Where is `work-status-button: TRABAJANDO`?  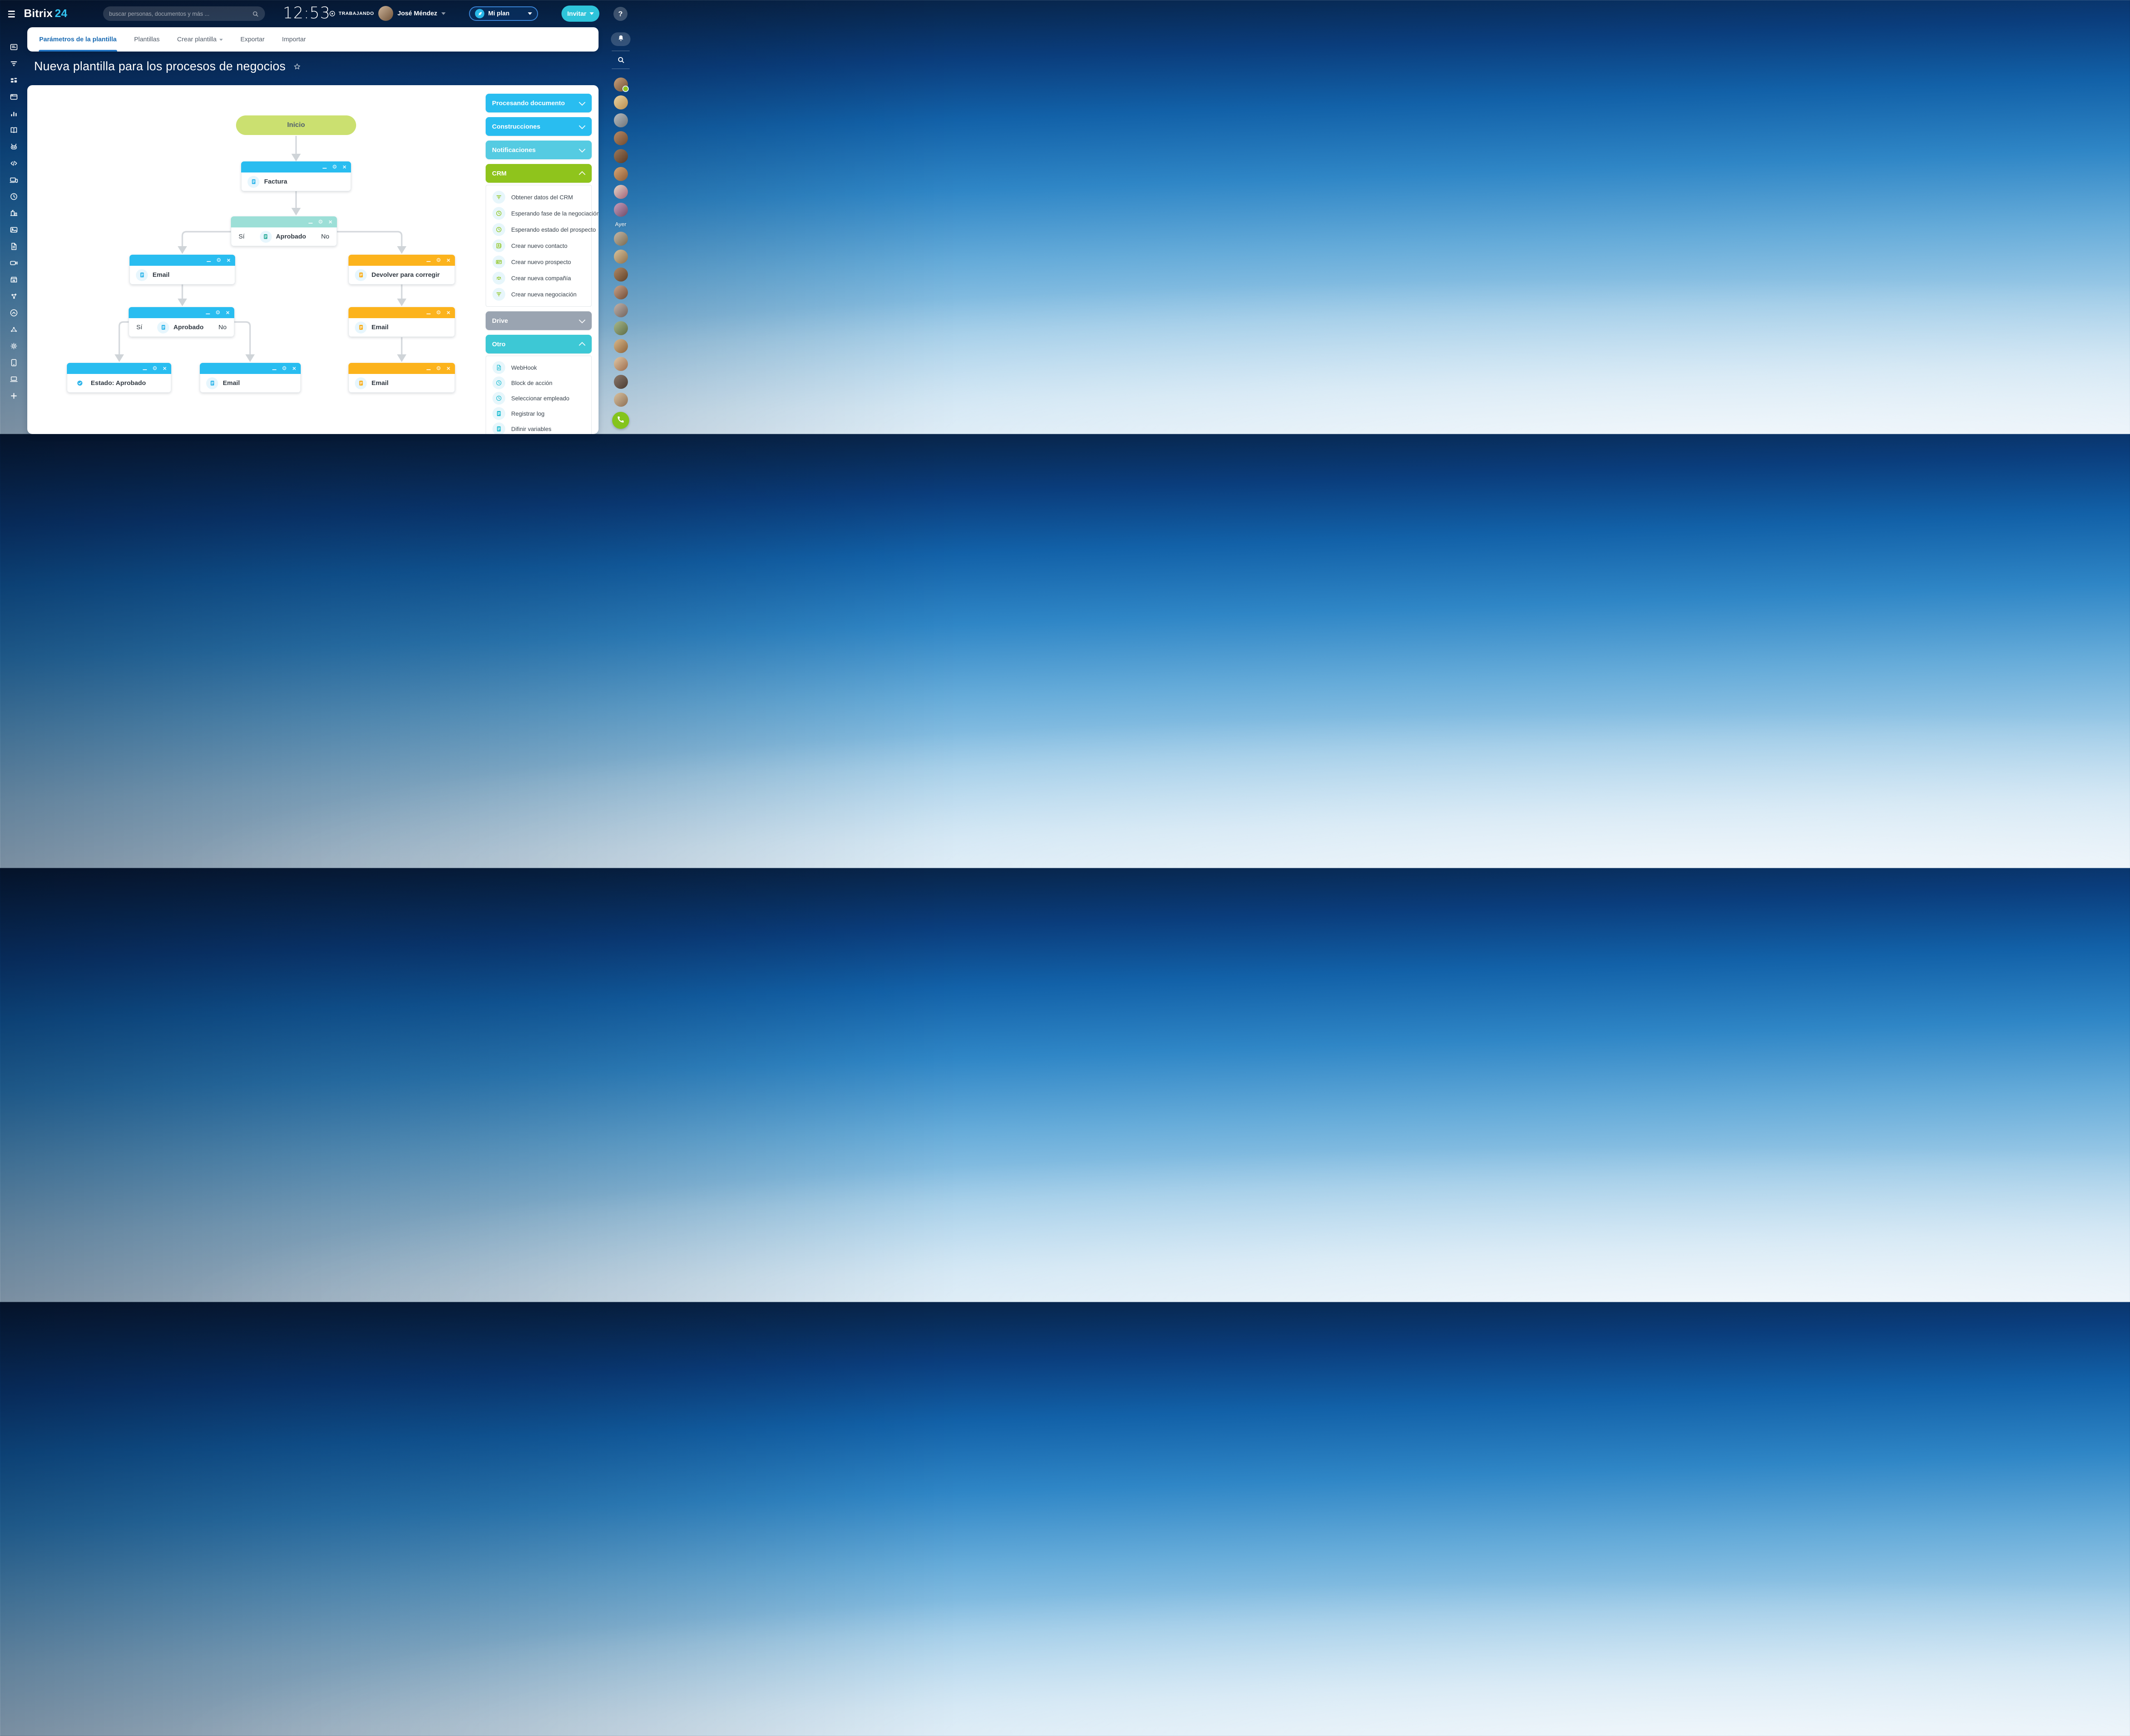
work-status-button: TRABAJANDO is located at coordinates (351, 13).